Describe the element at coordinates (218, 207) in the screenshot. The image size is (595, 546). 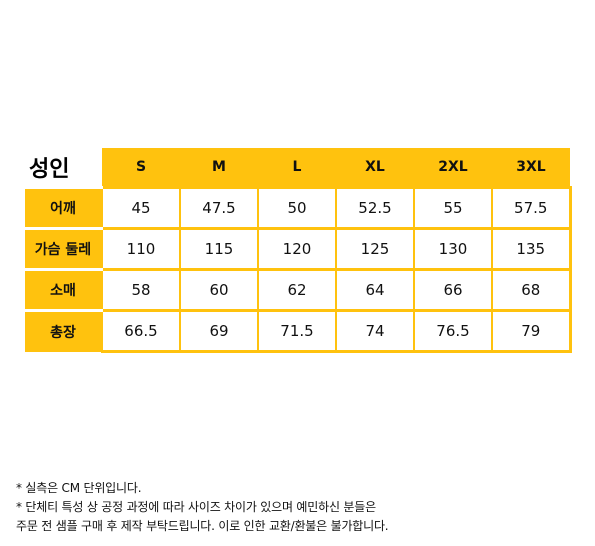
I see `table-cell: 47.5` at that location.